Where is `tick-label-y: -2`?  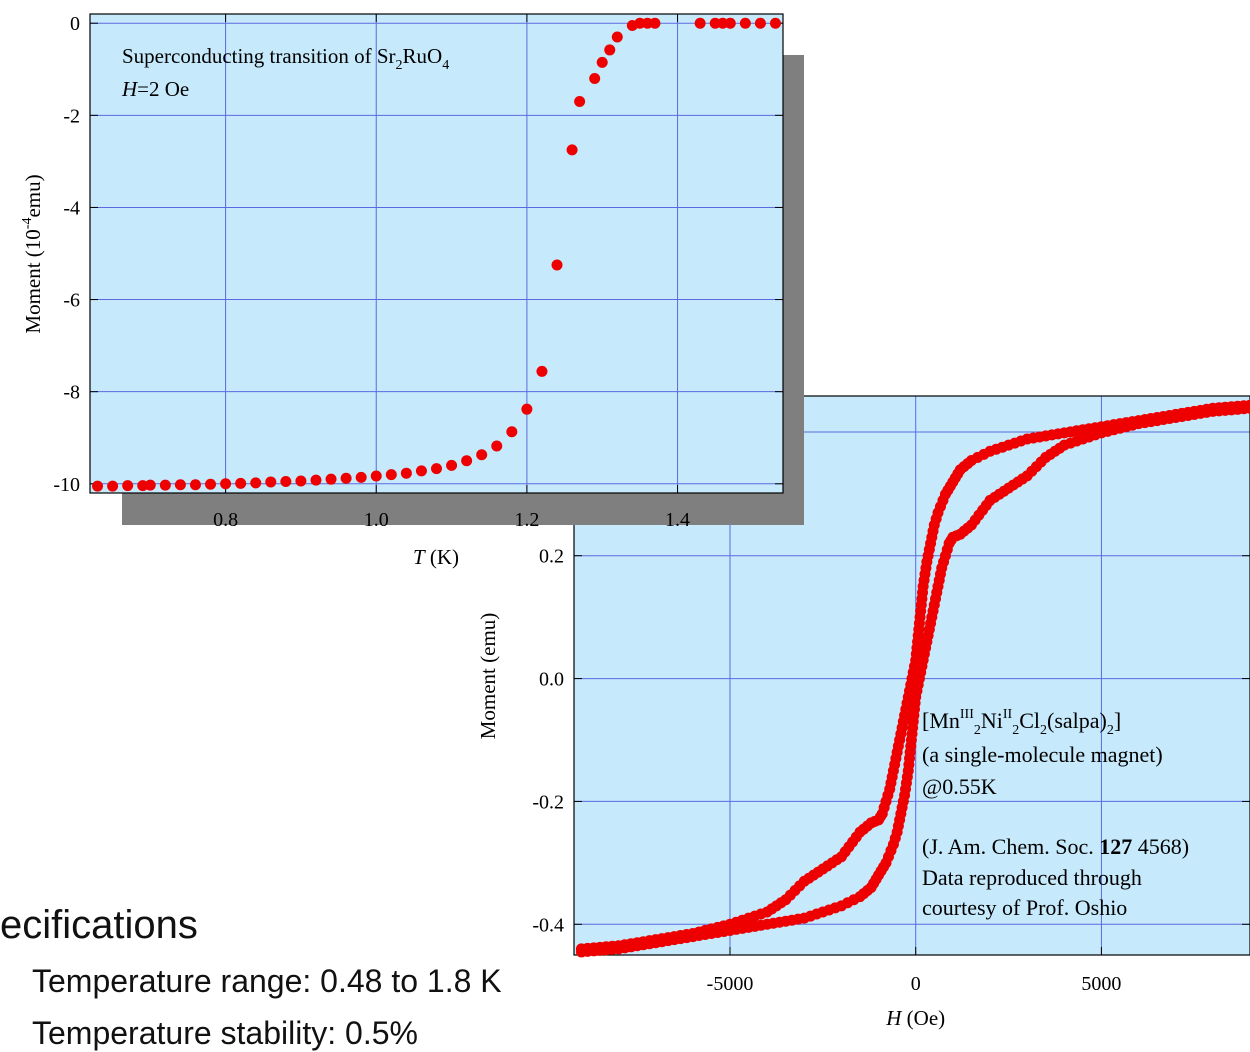
tick-label-y: -2 is located at coordinates (71, 116).